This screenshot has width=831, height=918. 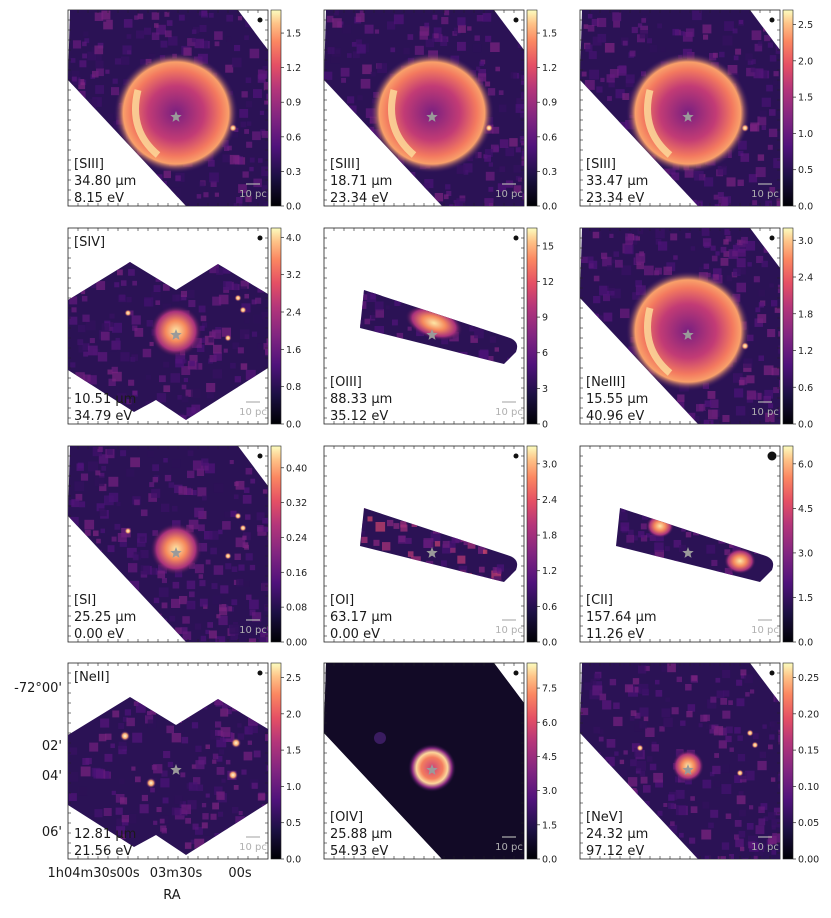 What do you see at coordinates (549, 723) in the screenshot?
I see `colorbar-tick-label: 6.0` at bounding box center [549, 723].